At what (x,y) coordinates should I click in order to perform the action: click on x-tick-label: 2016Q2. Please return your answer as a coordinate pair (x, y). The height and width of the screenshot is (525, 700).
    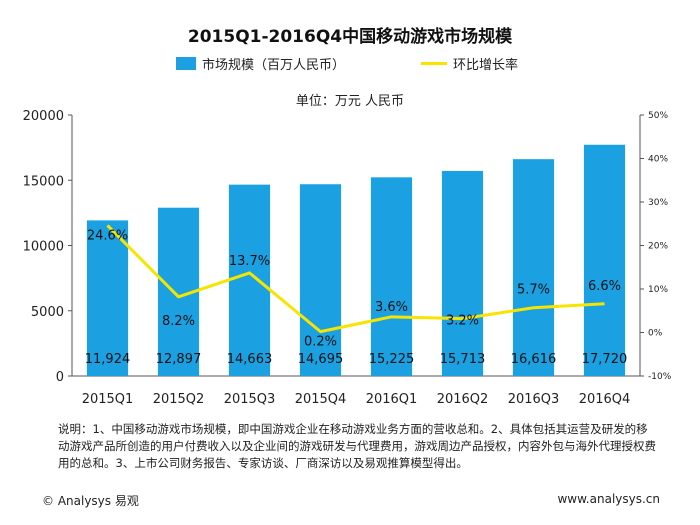
    Looking at the image, I should click on (463, 399).